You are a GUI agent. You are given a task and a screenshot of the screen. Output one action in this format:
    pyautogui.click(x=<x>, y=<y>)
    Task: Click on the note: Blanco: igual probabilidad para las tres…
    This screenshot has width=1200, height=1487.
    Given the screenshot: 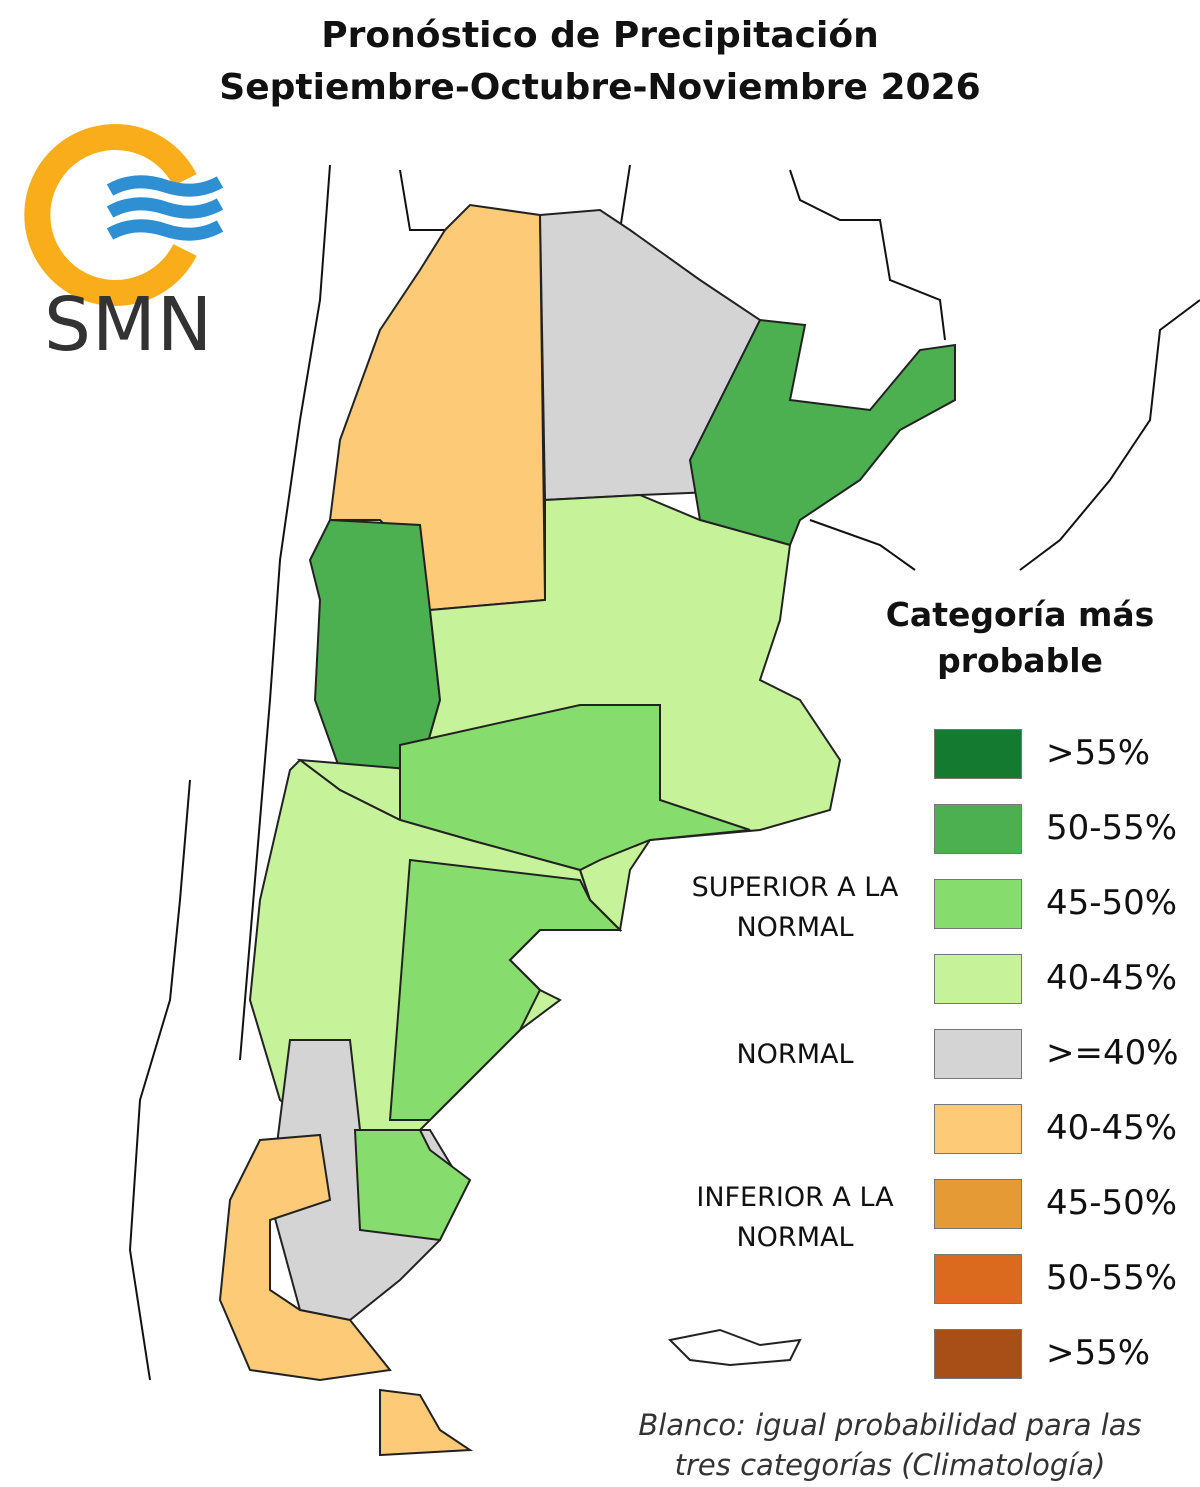 What is the action you would take?
    pyautogui.click(x=890, y=1445)
    